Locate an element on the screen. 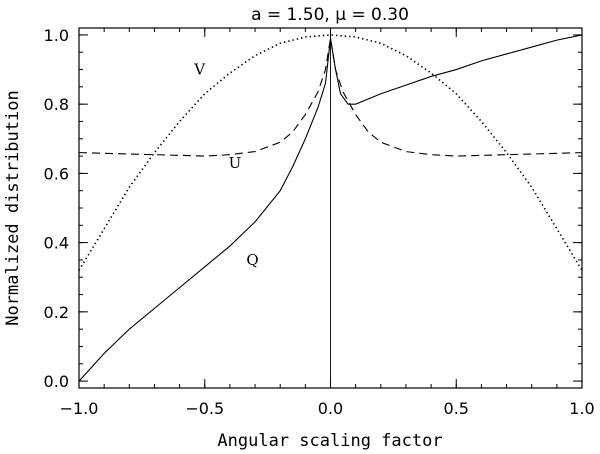 The height and width of the screenshot is (454, 600). x-tick-label: 0.0 is located at coordinates (330, 408).